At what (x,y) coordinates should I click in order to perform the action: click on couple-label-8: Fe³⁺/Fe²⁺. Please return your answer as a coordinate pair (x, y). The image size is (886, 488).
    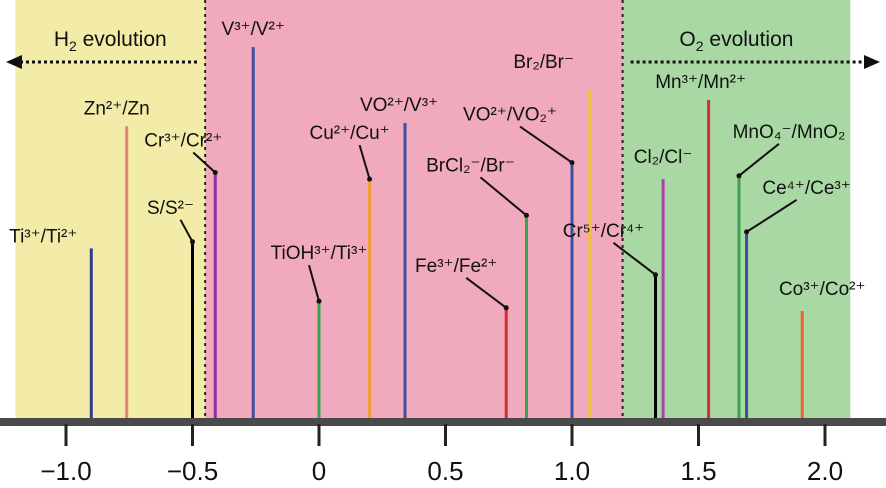
    Looking at the image, I should click on (456, 266).